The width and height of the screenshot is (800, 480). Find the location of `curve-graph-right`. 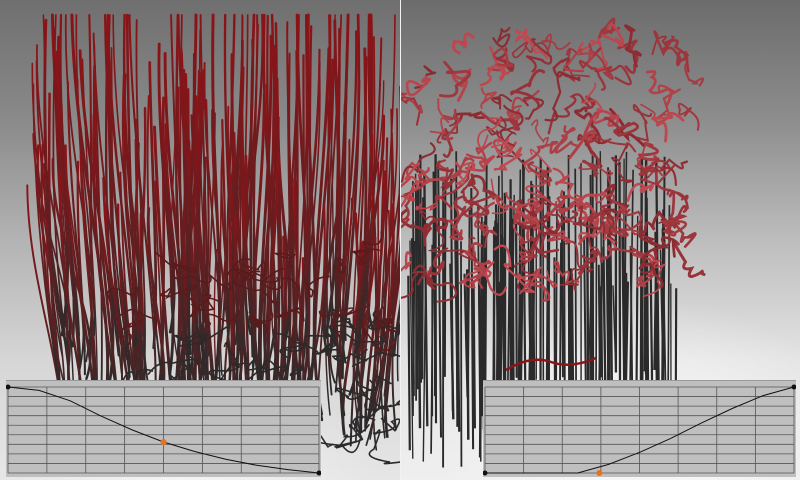

curve-graph-right is located at coordinates (639, 429).